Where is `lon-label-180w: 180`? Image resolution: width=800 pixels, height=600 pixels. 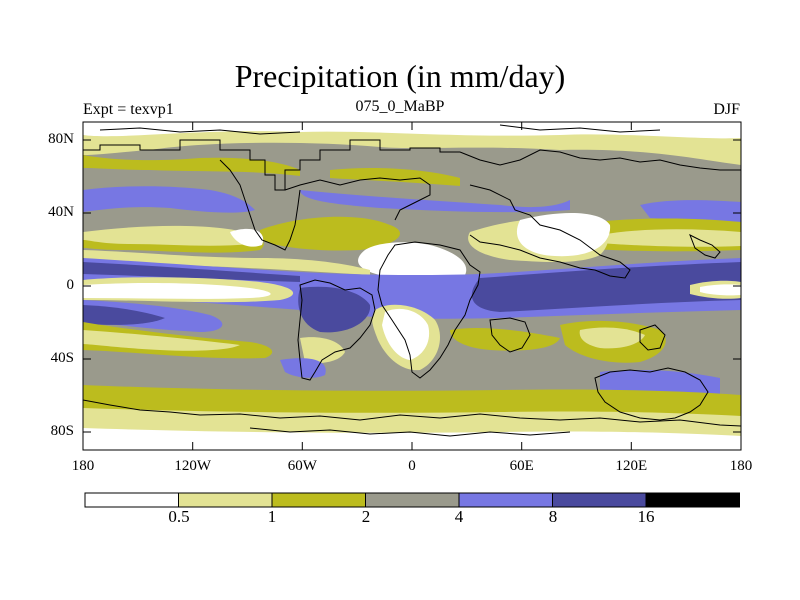
lon-label-180w: 180 is located at coordinates (83, 466).